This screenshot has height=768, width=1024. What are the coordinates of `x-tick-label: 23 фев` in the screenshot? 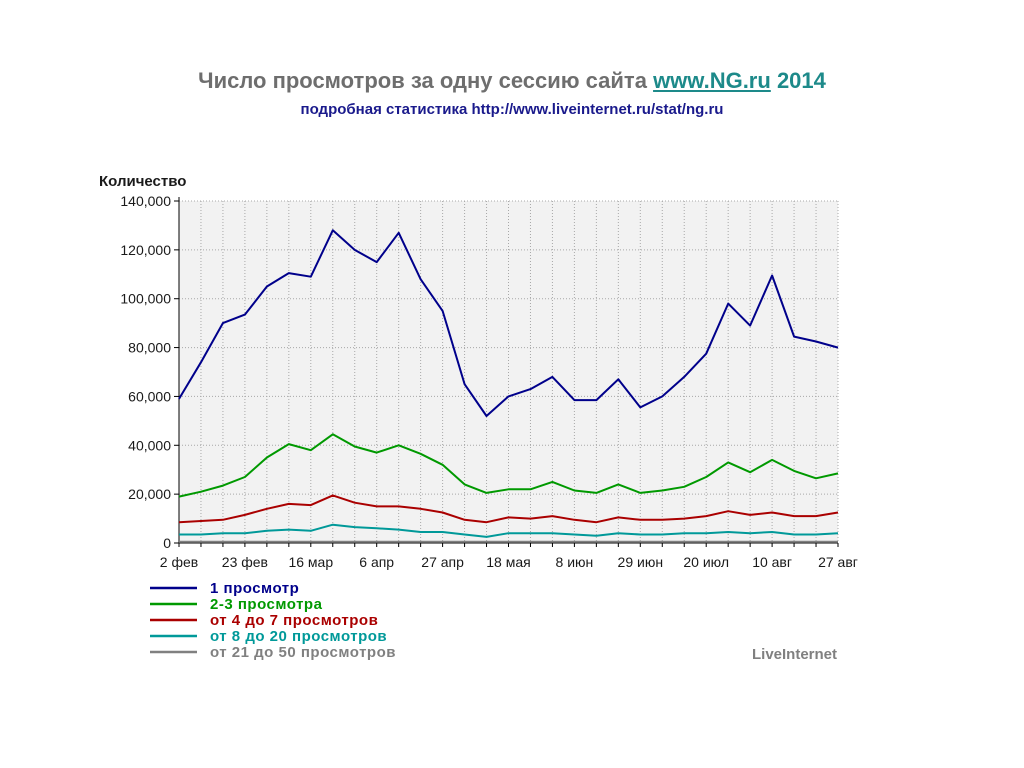 It's located at (245, 562).